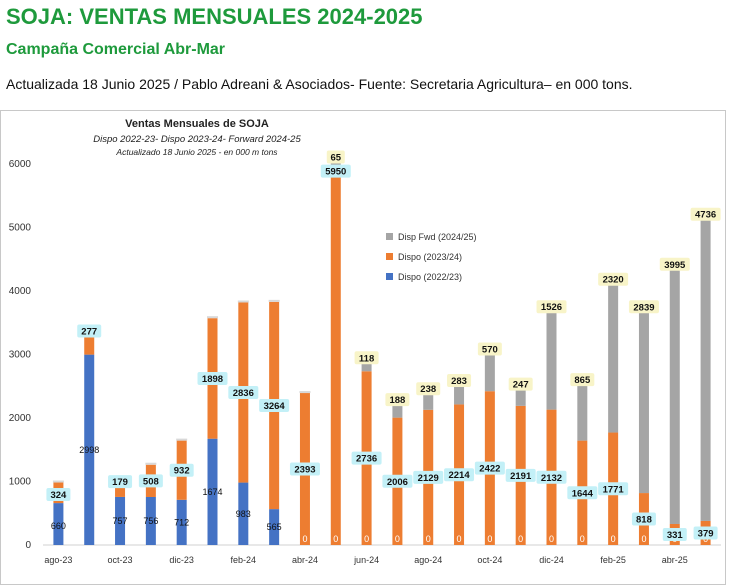 This screenshot has width=730, height=587. I want to click on label-dispo-2023-24: 179, so click(120, 482).